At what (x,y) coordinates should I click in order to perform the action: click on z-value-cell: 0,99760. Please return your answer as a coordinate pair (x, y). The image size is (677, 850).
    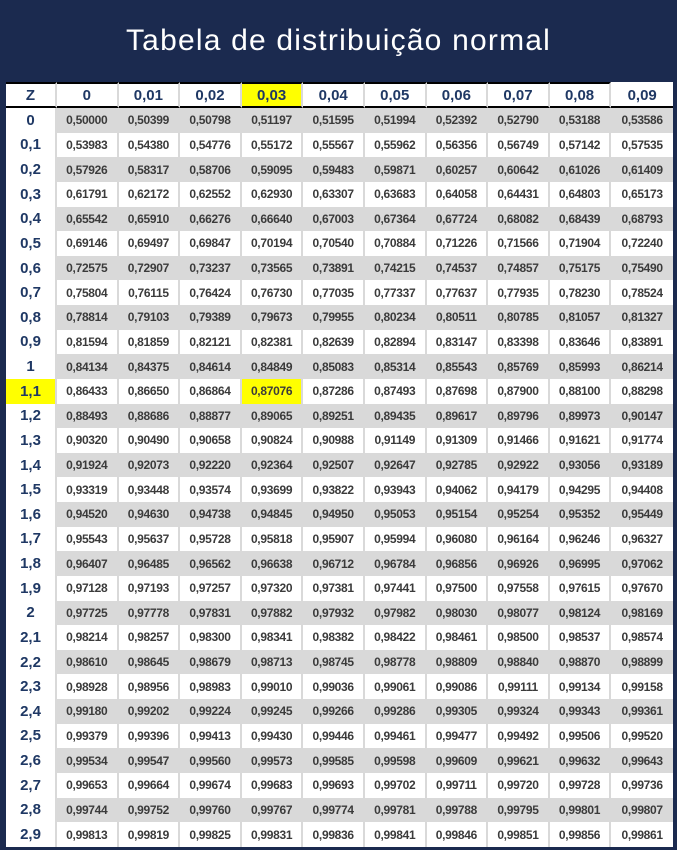
    Looking at the image, I should click on (211, 810).